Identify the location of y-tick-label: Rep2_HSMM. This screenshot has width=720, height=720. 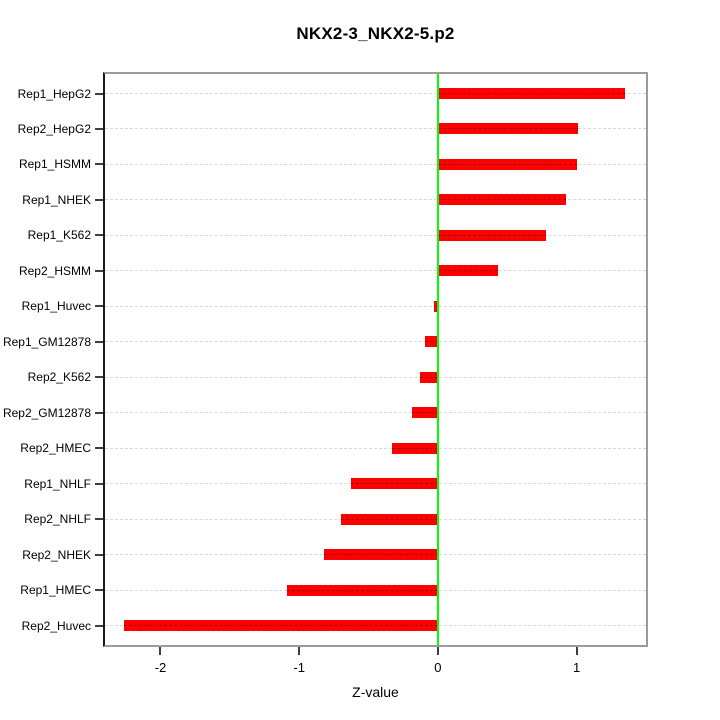
(54, 270).